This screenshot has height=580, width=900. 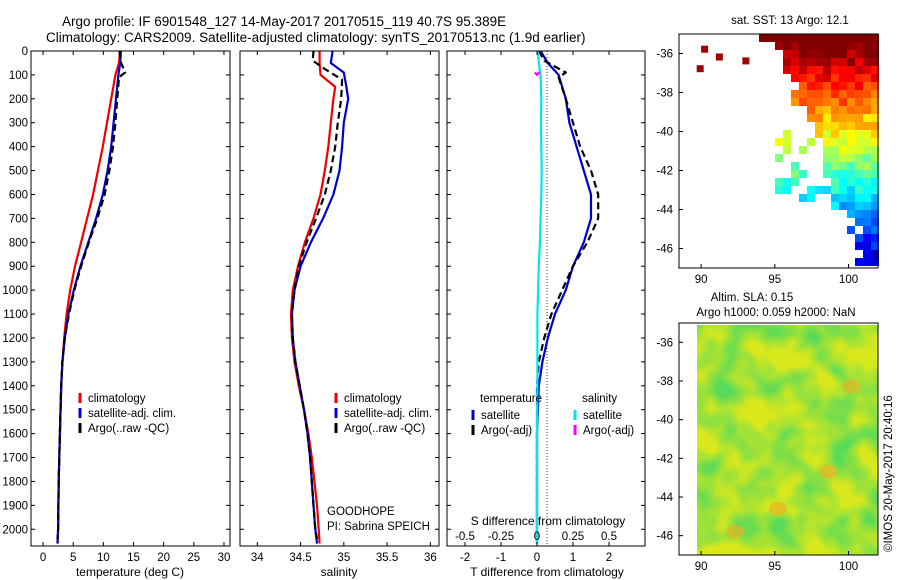 I want to click on sst-ytick-label: -38, so click(x=664, y=94).